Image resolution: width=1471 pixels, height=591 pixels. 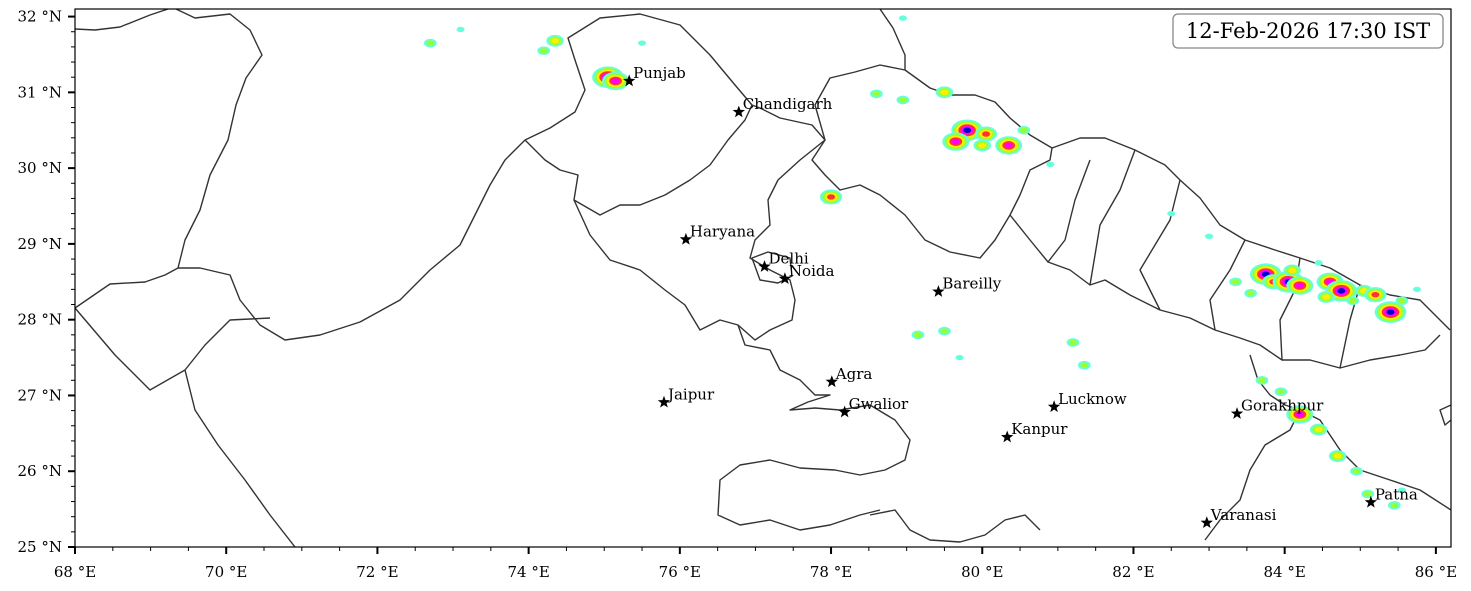 I want to click on city-marker: Agra, so click(x=848, y=376).